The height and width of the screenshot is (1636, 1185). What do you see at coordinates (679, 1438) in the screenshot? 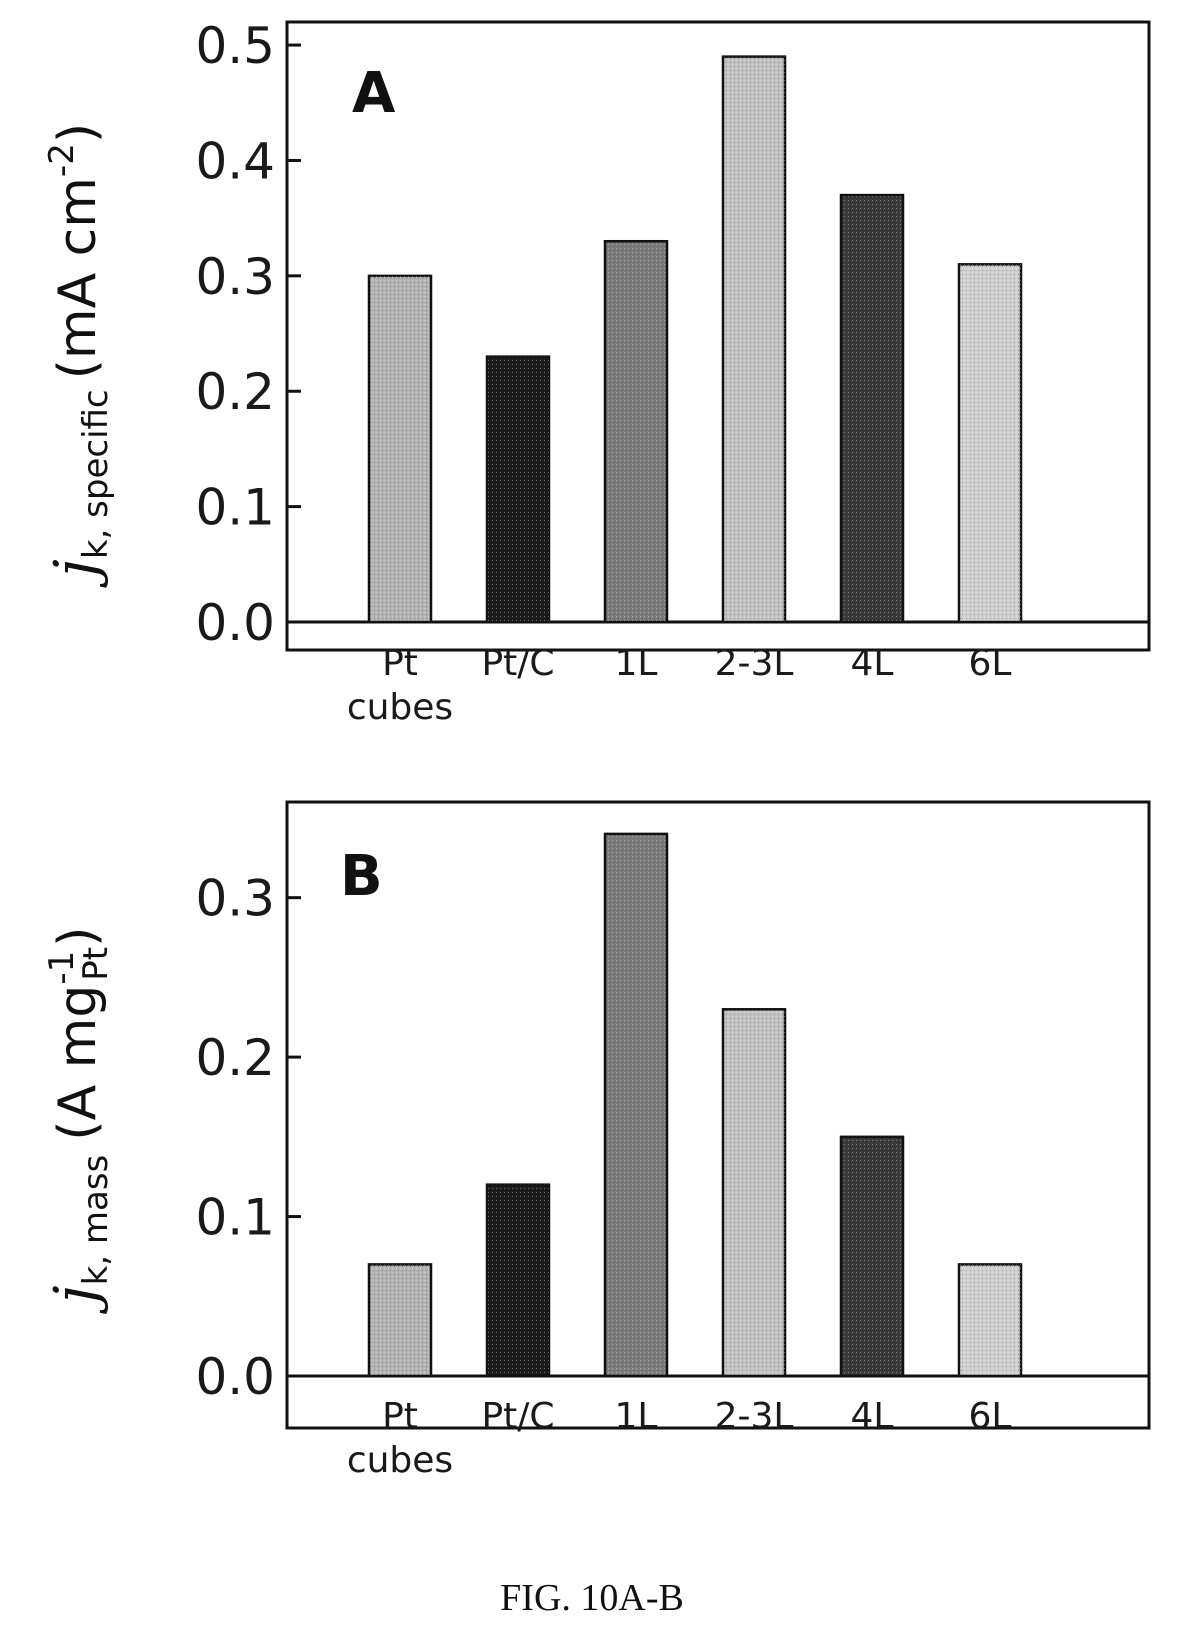
I see `category-labels-b: Pt cubes Pt/C 1L 2-3L 4L 6L` at bounding box center [679, 1438].